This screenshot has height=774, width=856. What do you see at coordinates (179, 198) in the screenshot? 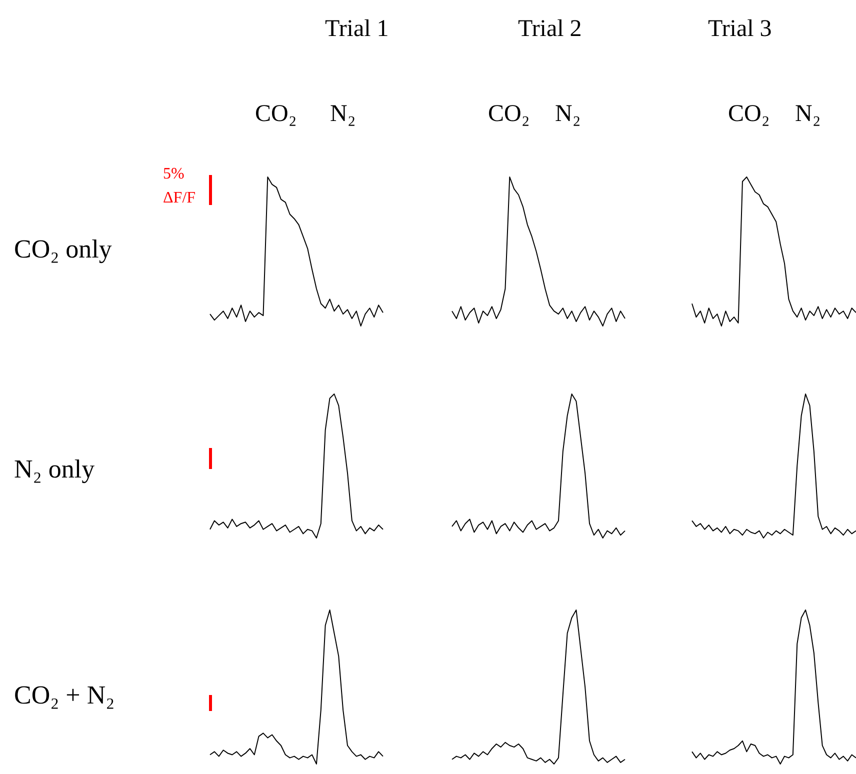
I see `text: ΔF/F` at bounding box center [179, 198].